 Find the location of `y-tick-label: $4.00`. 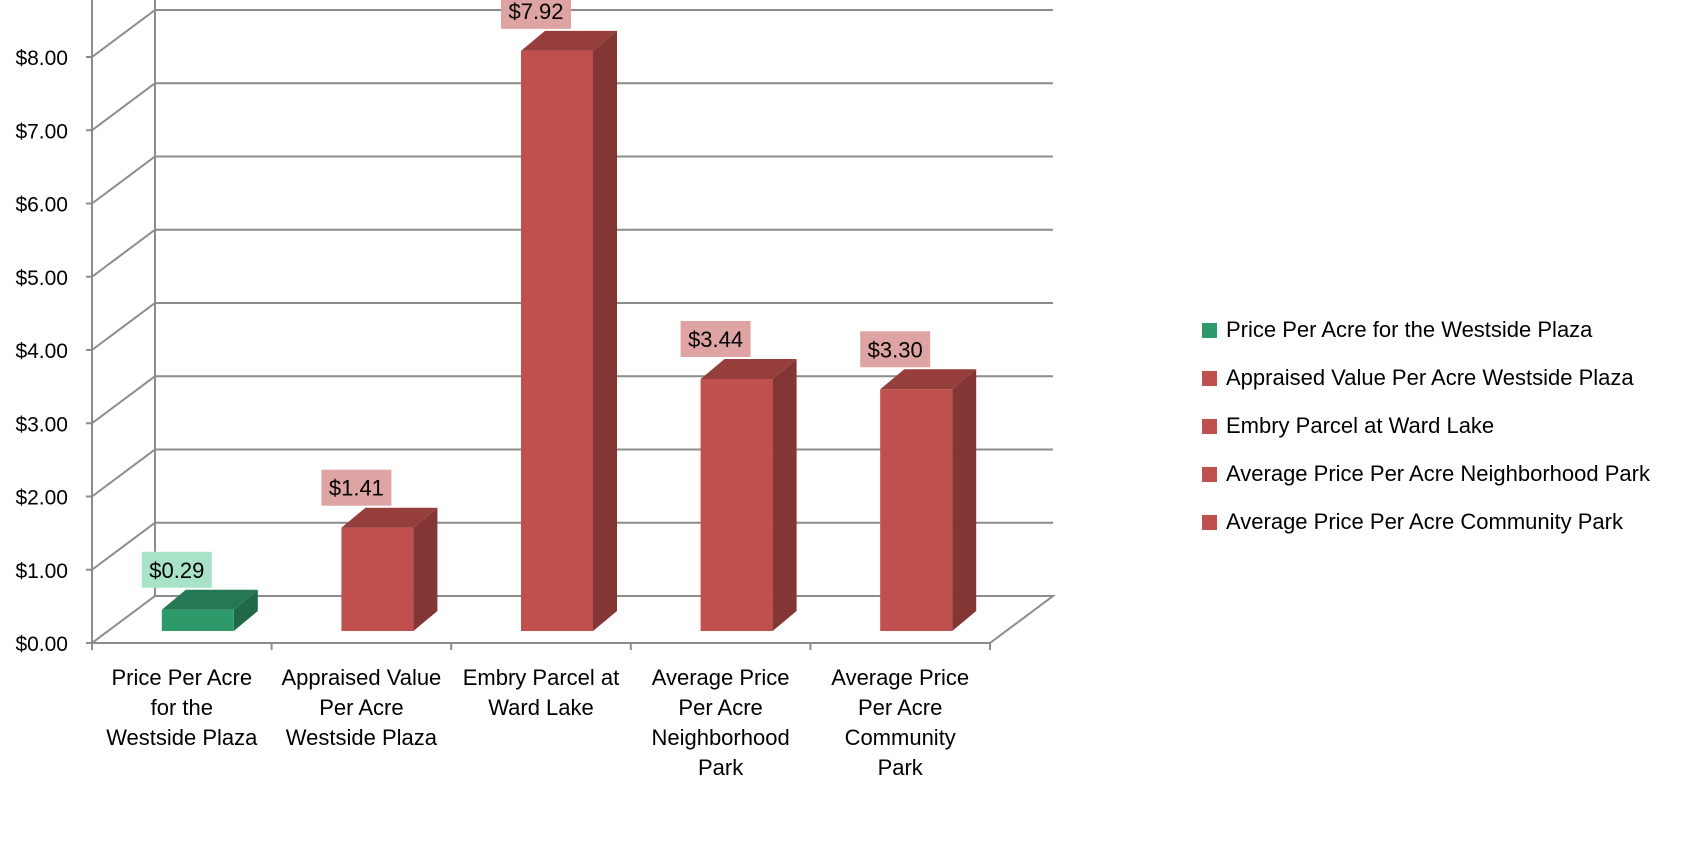

y-tick-label: $4.00 is located at coordinates (41, 351).